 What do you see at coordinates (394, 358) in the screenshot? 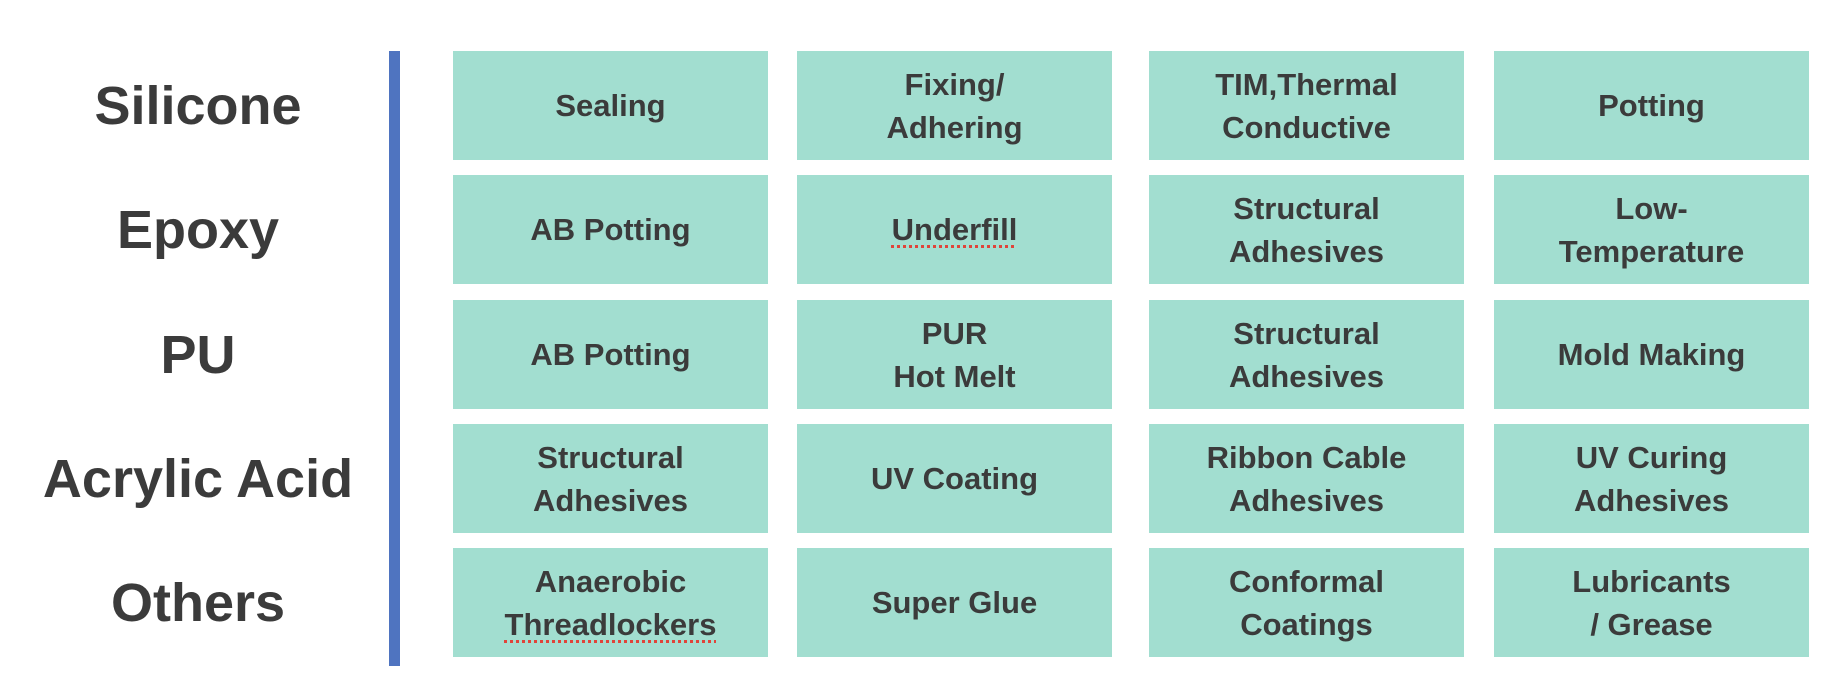
I see `vertical-divider` at bounding box center [394, 358].